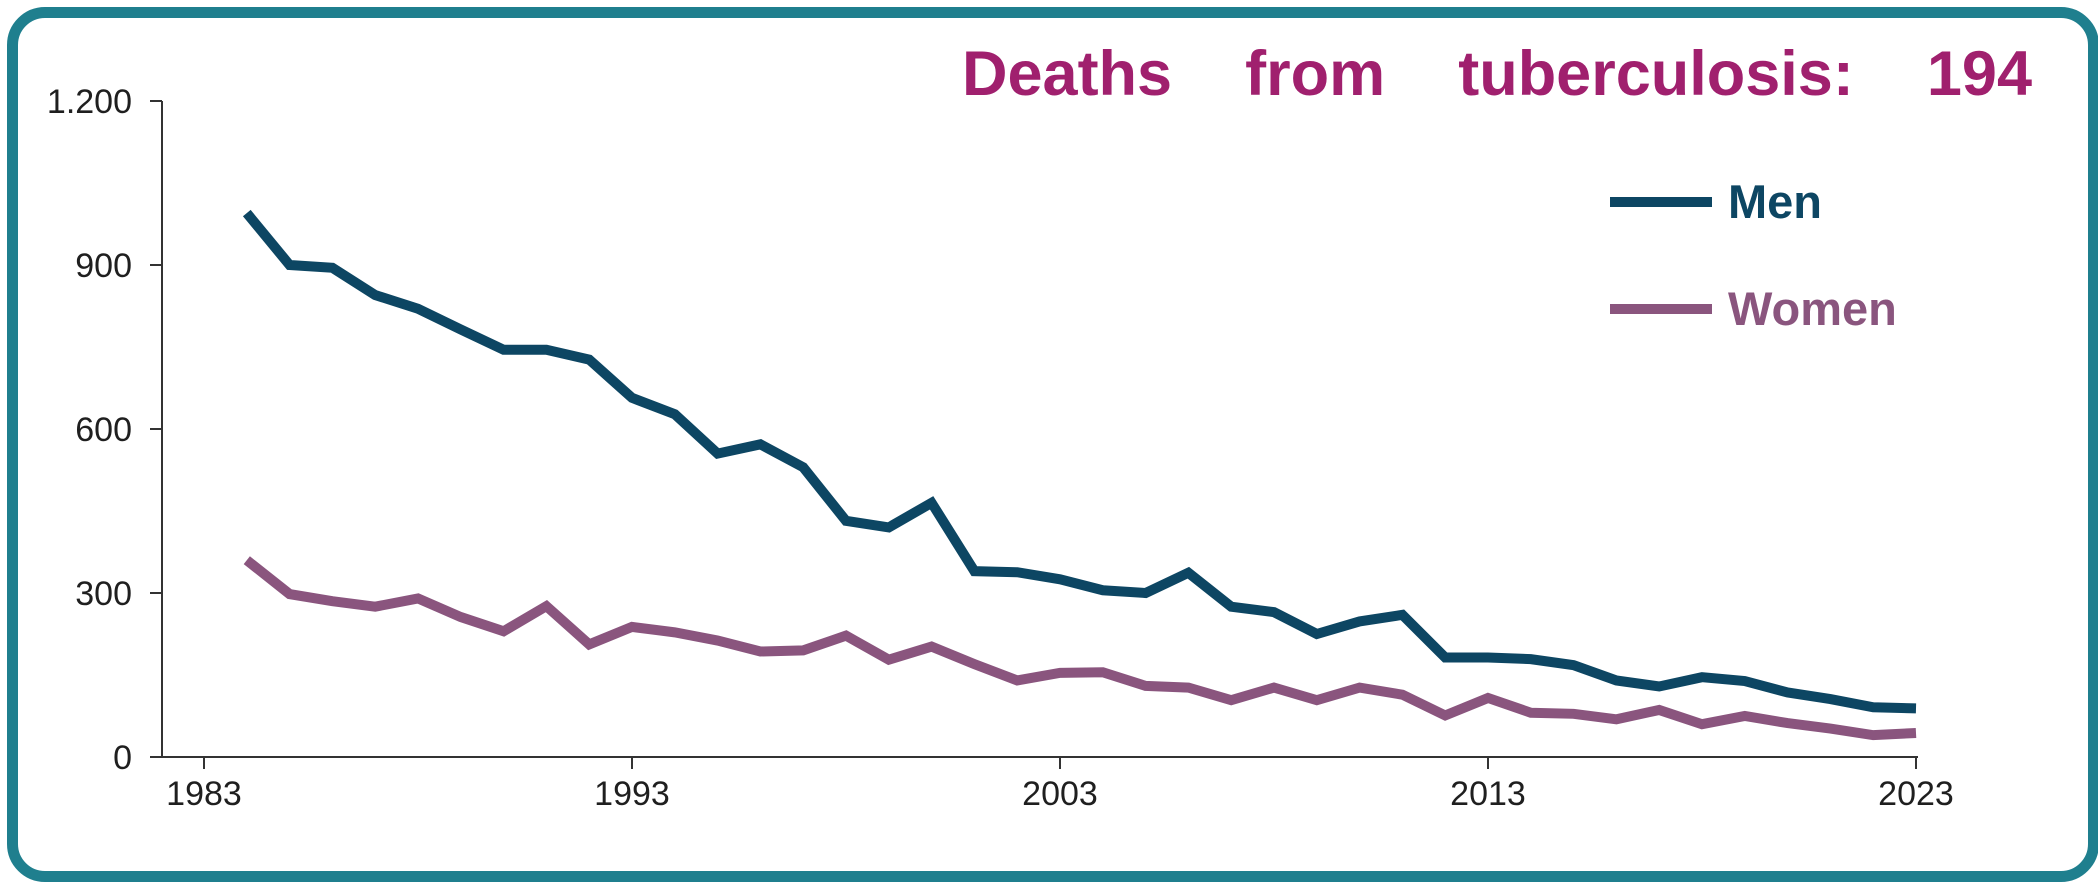  I want to click on x-tick-label: 1983, so click(204, 794).